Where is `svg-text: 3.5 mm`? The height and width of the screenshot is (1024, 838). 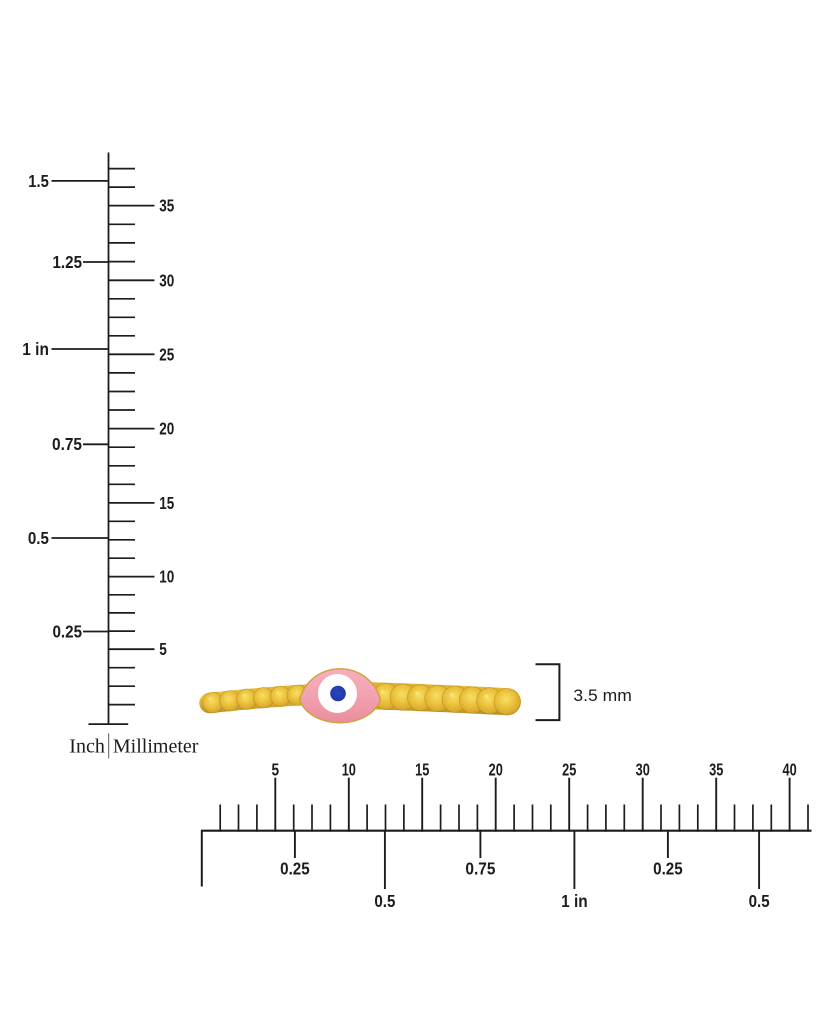
svg-text: 3.5 mm is located at coordinates (602, 695).